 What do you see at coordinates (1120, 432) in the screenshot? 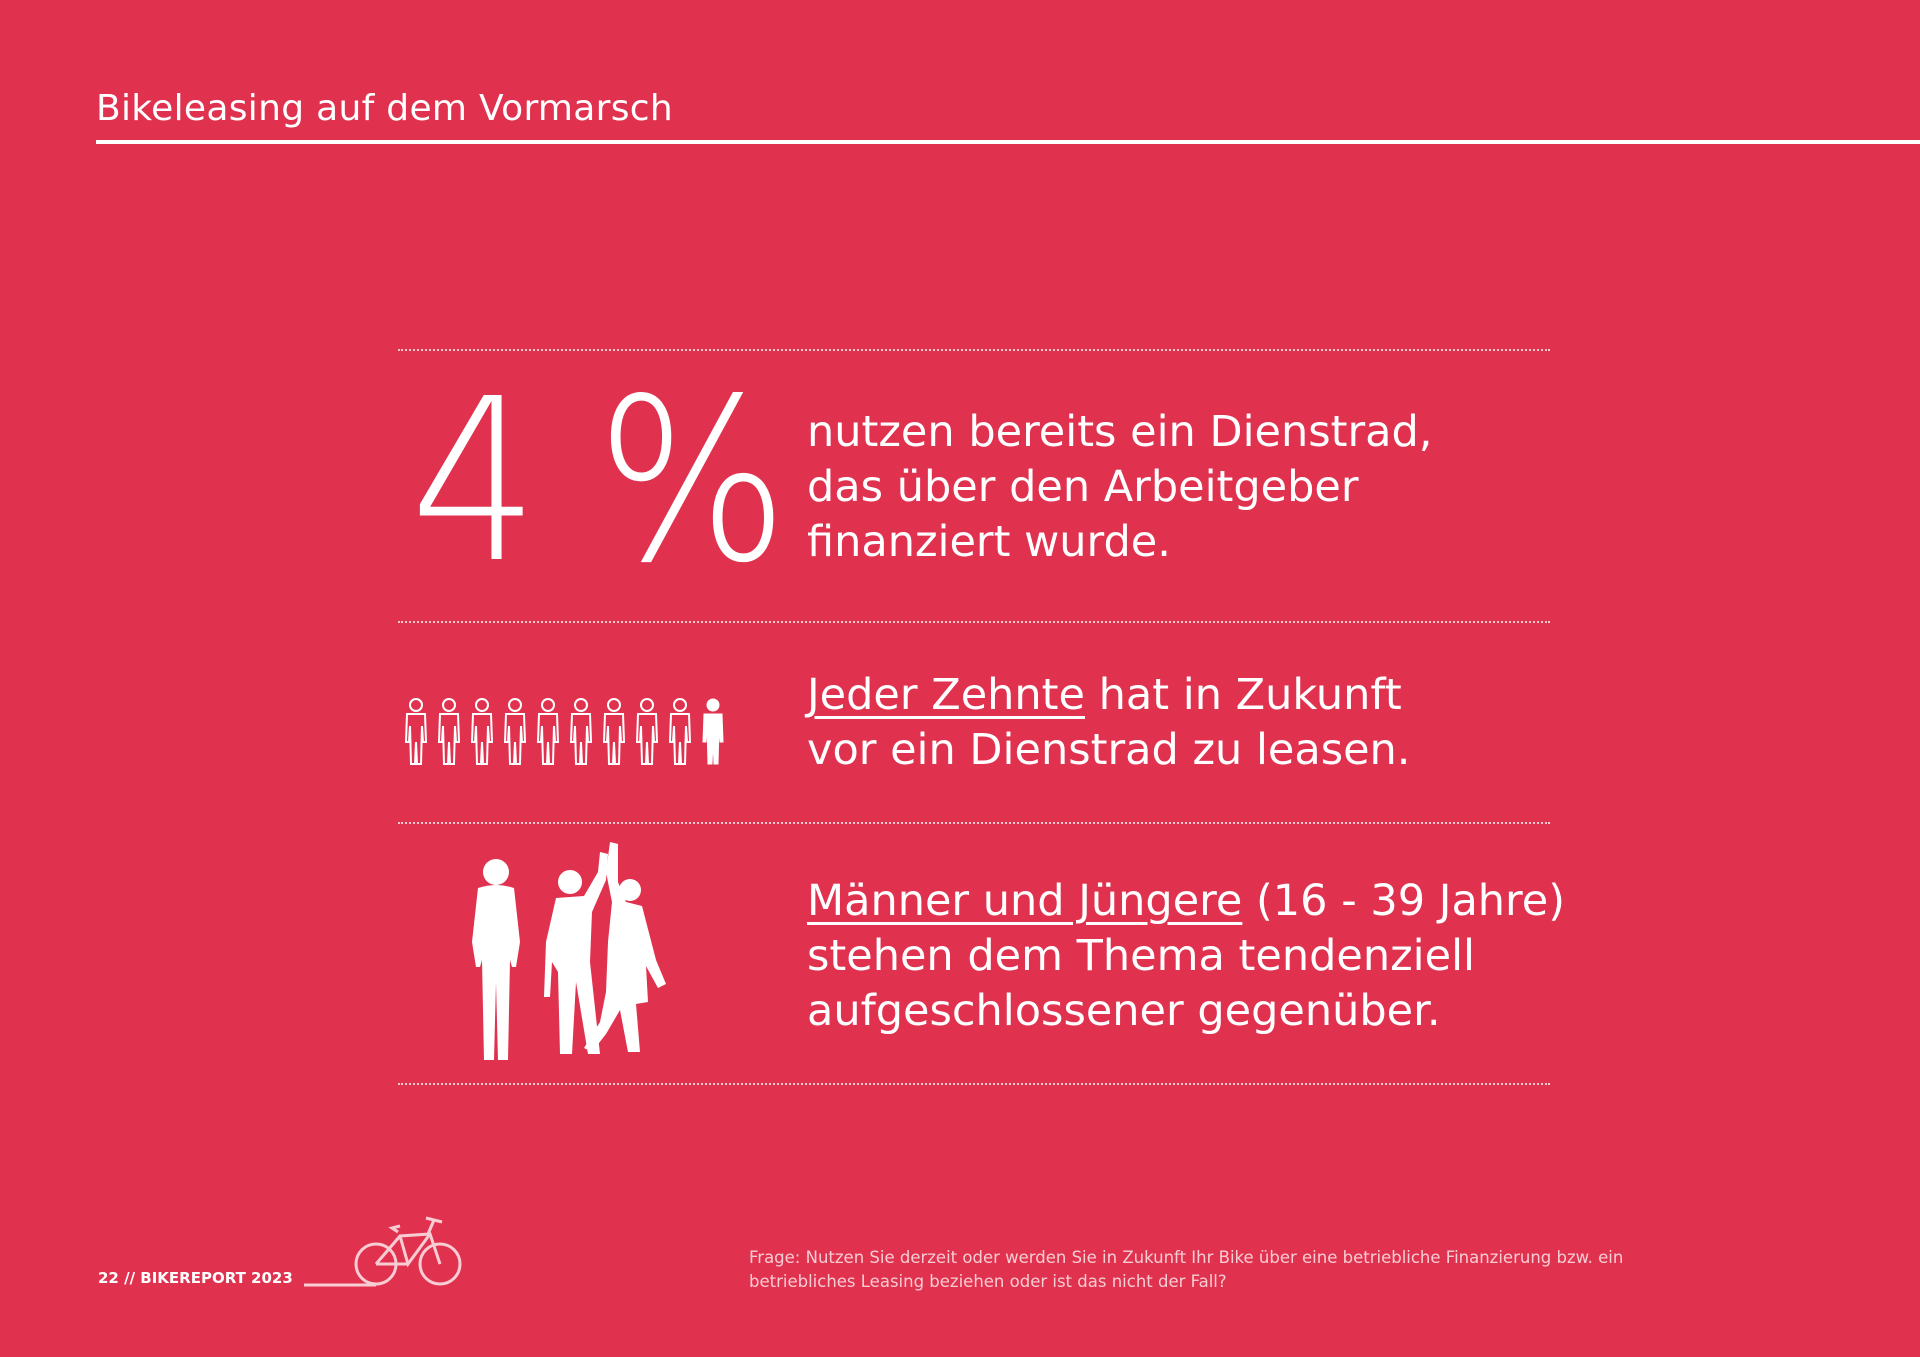
I see `stat-line: nutzen bereits ein Dienstrad,` at bounding box center [1120, 432].